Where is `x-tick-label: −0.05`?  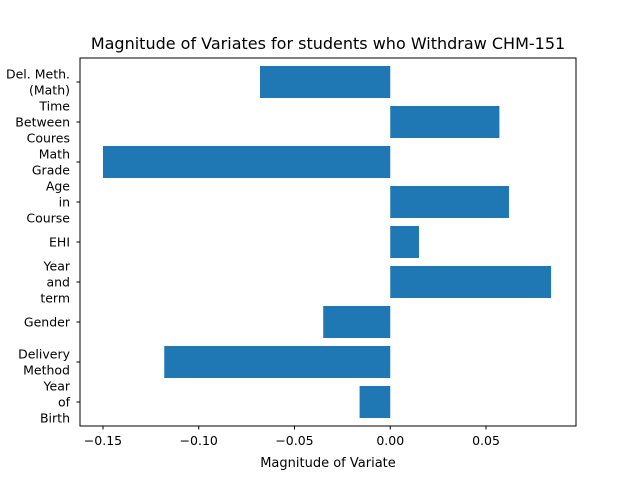 x-tick-label: −0.05 is located at coordinates (294, 440).